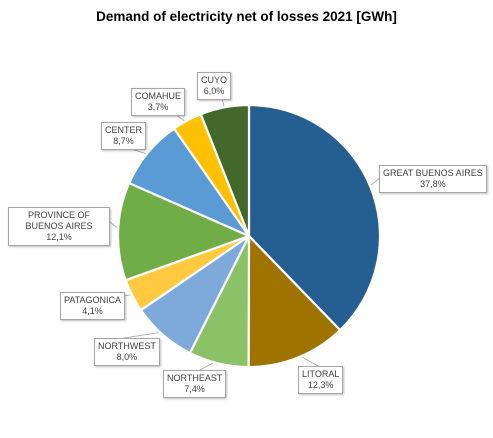 Image resolution: width=493 pixels, height=438 pixels. I want to click on pie-slice-province-of-buenos-aires, so click(183, 231).